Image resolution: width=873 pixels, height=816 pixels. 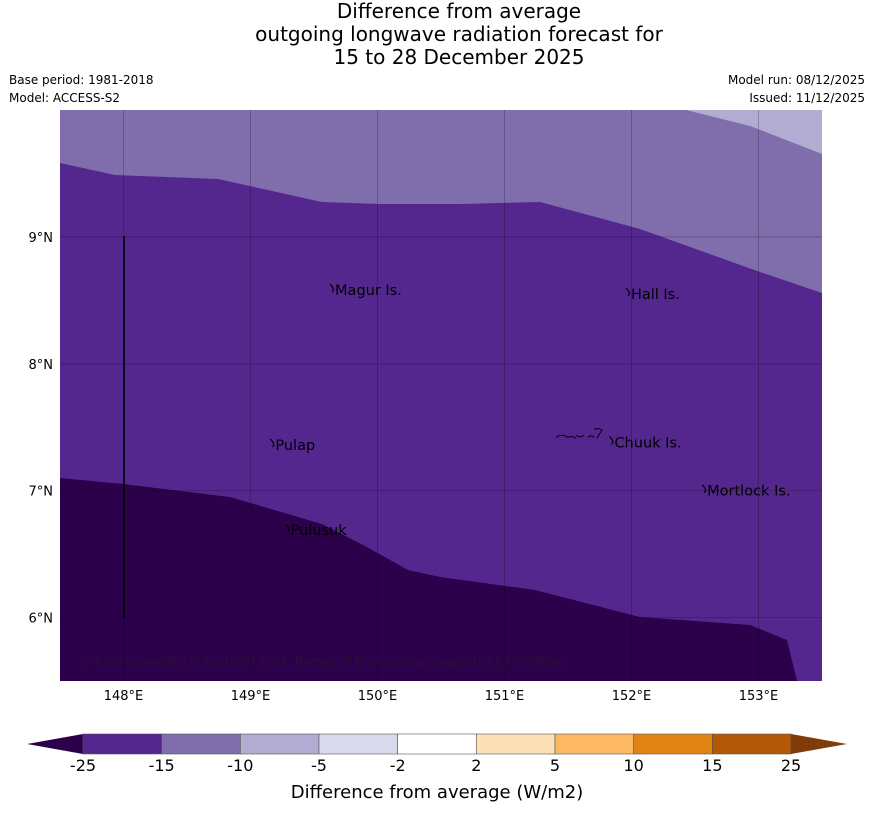 I want to click on place-label: Mortlock Is., so click(x=748, y=492).